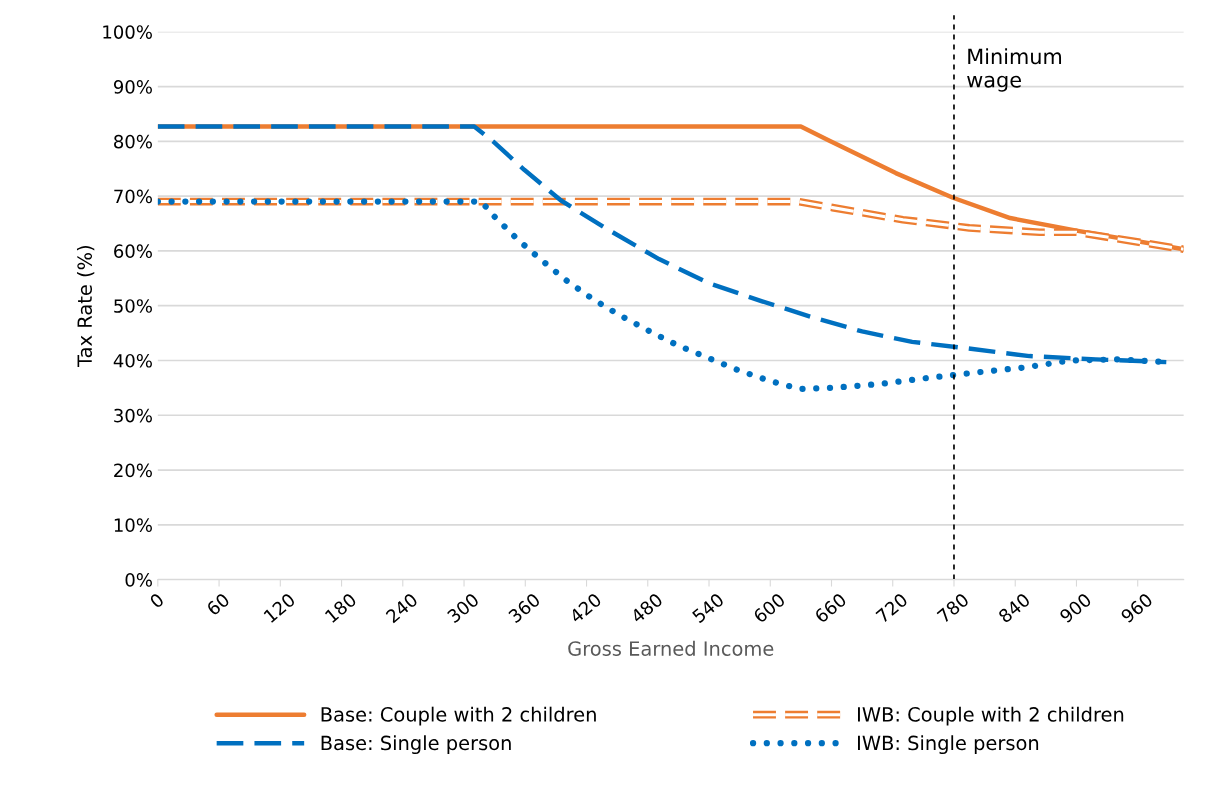  Describe the element at coordinates (218, 604) in the screenshot. I see `x-tick-label: 60` at that location.